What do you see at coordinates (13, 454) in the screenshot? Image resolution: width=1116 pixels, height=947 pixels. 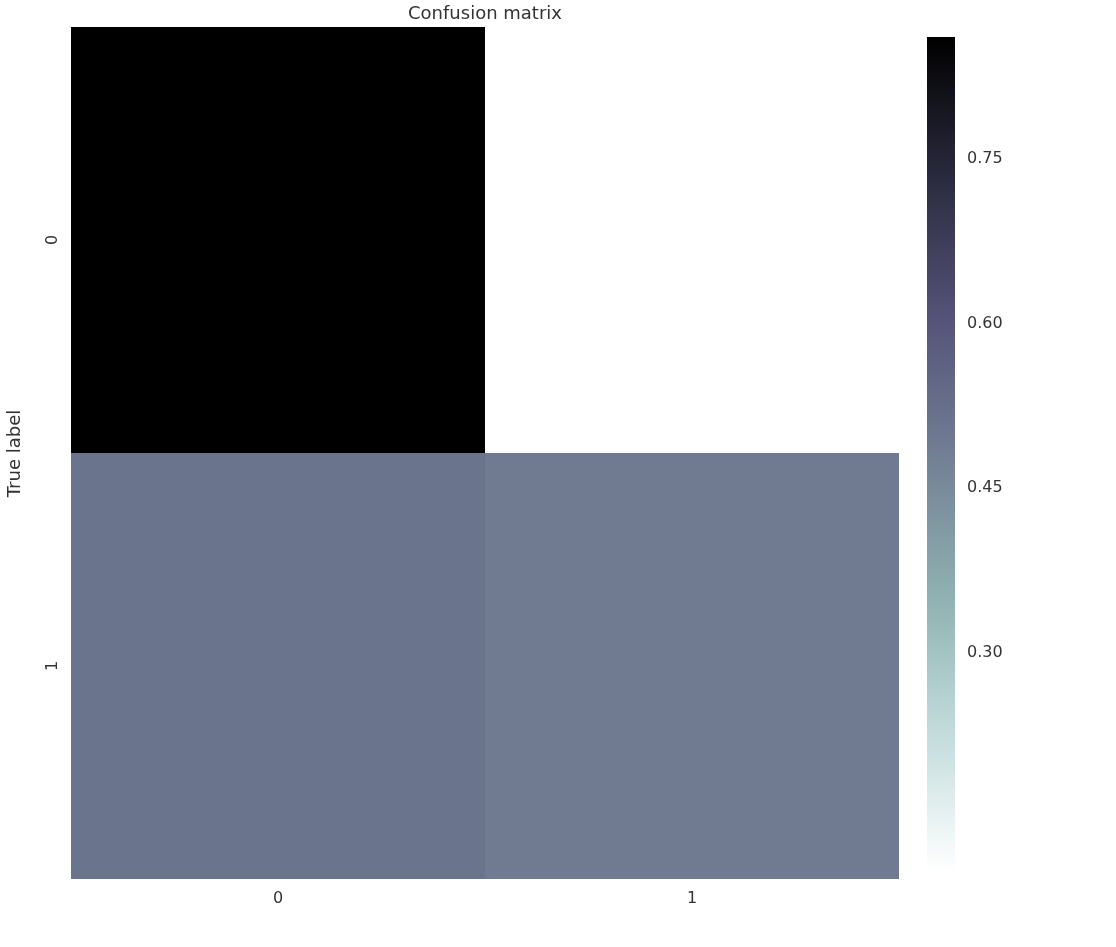 I see `y-axis-title: True label` at bounding box center [13, 454].